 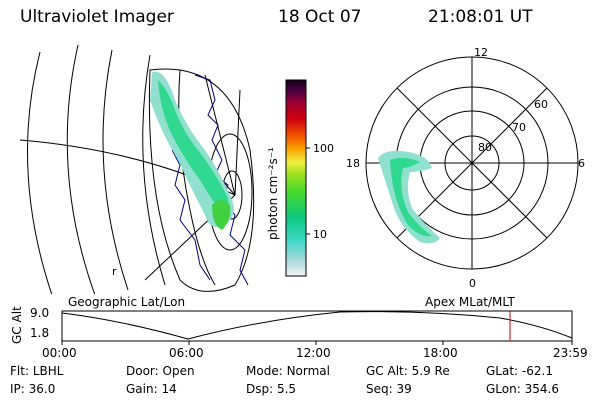 What do you see at coordinates (570, 353) in the screenshot?
I see `timeline-xtick: 23:59` at bounding box center [570, 353].